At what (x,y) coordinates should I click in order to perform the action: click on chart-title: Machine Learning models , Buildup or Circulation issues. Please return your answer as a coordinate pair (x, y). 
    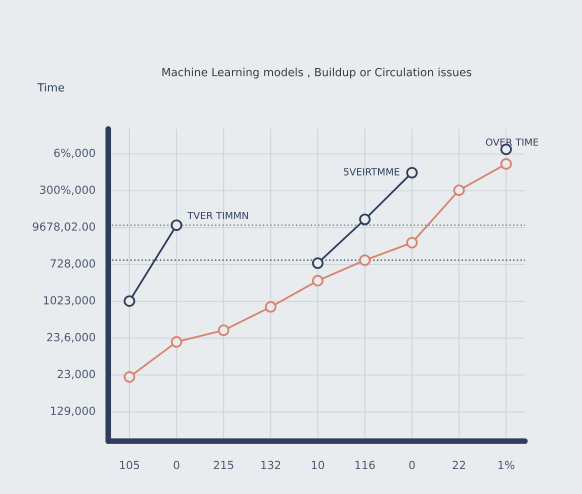
    Looking at the image, I should click on (317, 73).